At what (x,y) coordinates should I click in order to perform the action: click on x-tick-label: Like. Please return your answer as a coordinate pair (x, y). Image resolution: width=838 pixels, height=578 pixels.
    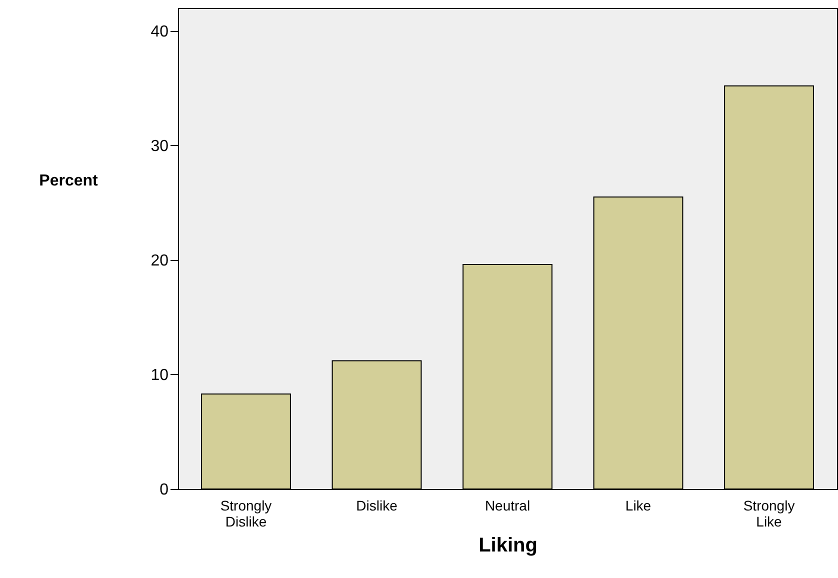
    Looking at the image, I should click on (638, 506).